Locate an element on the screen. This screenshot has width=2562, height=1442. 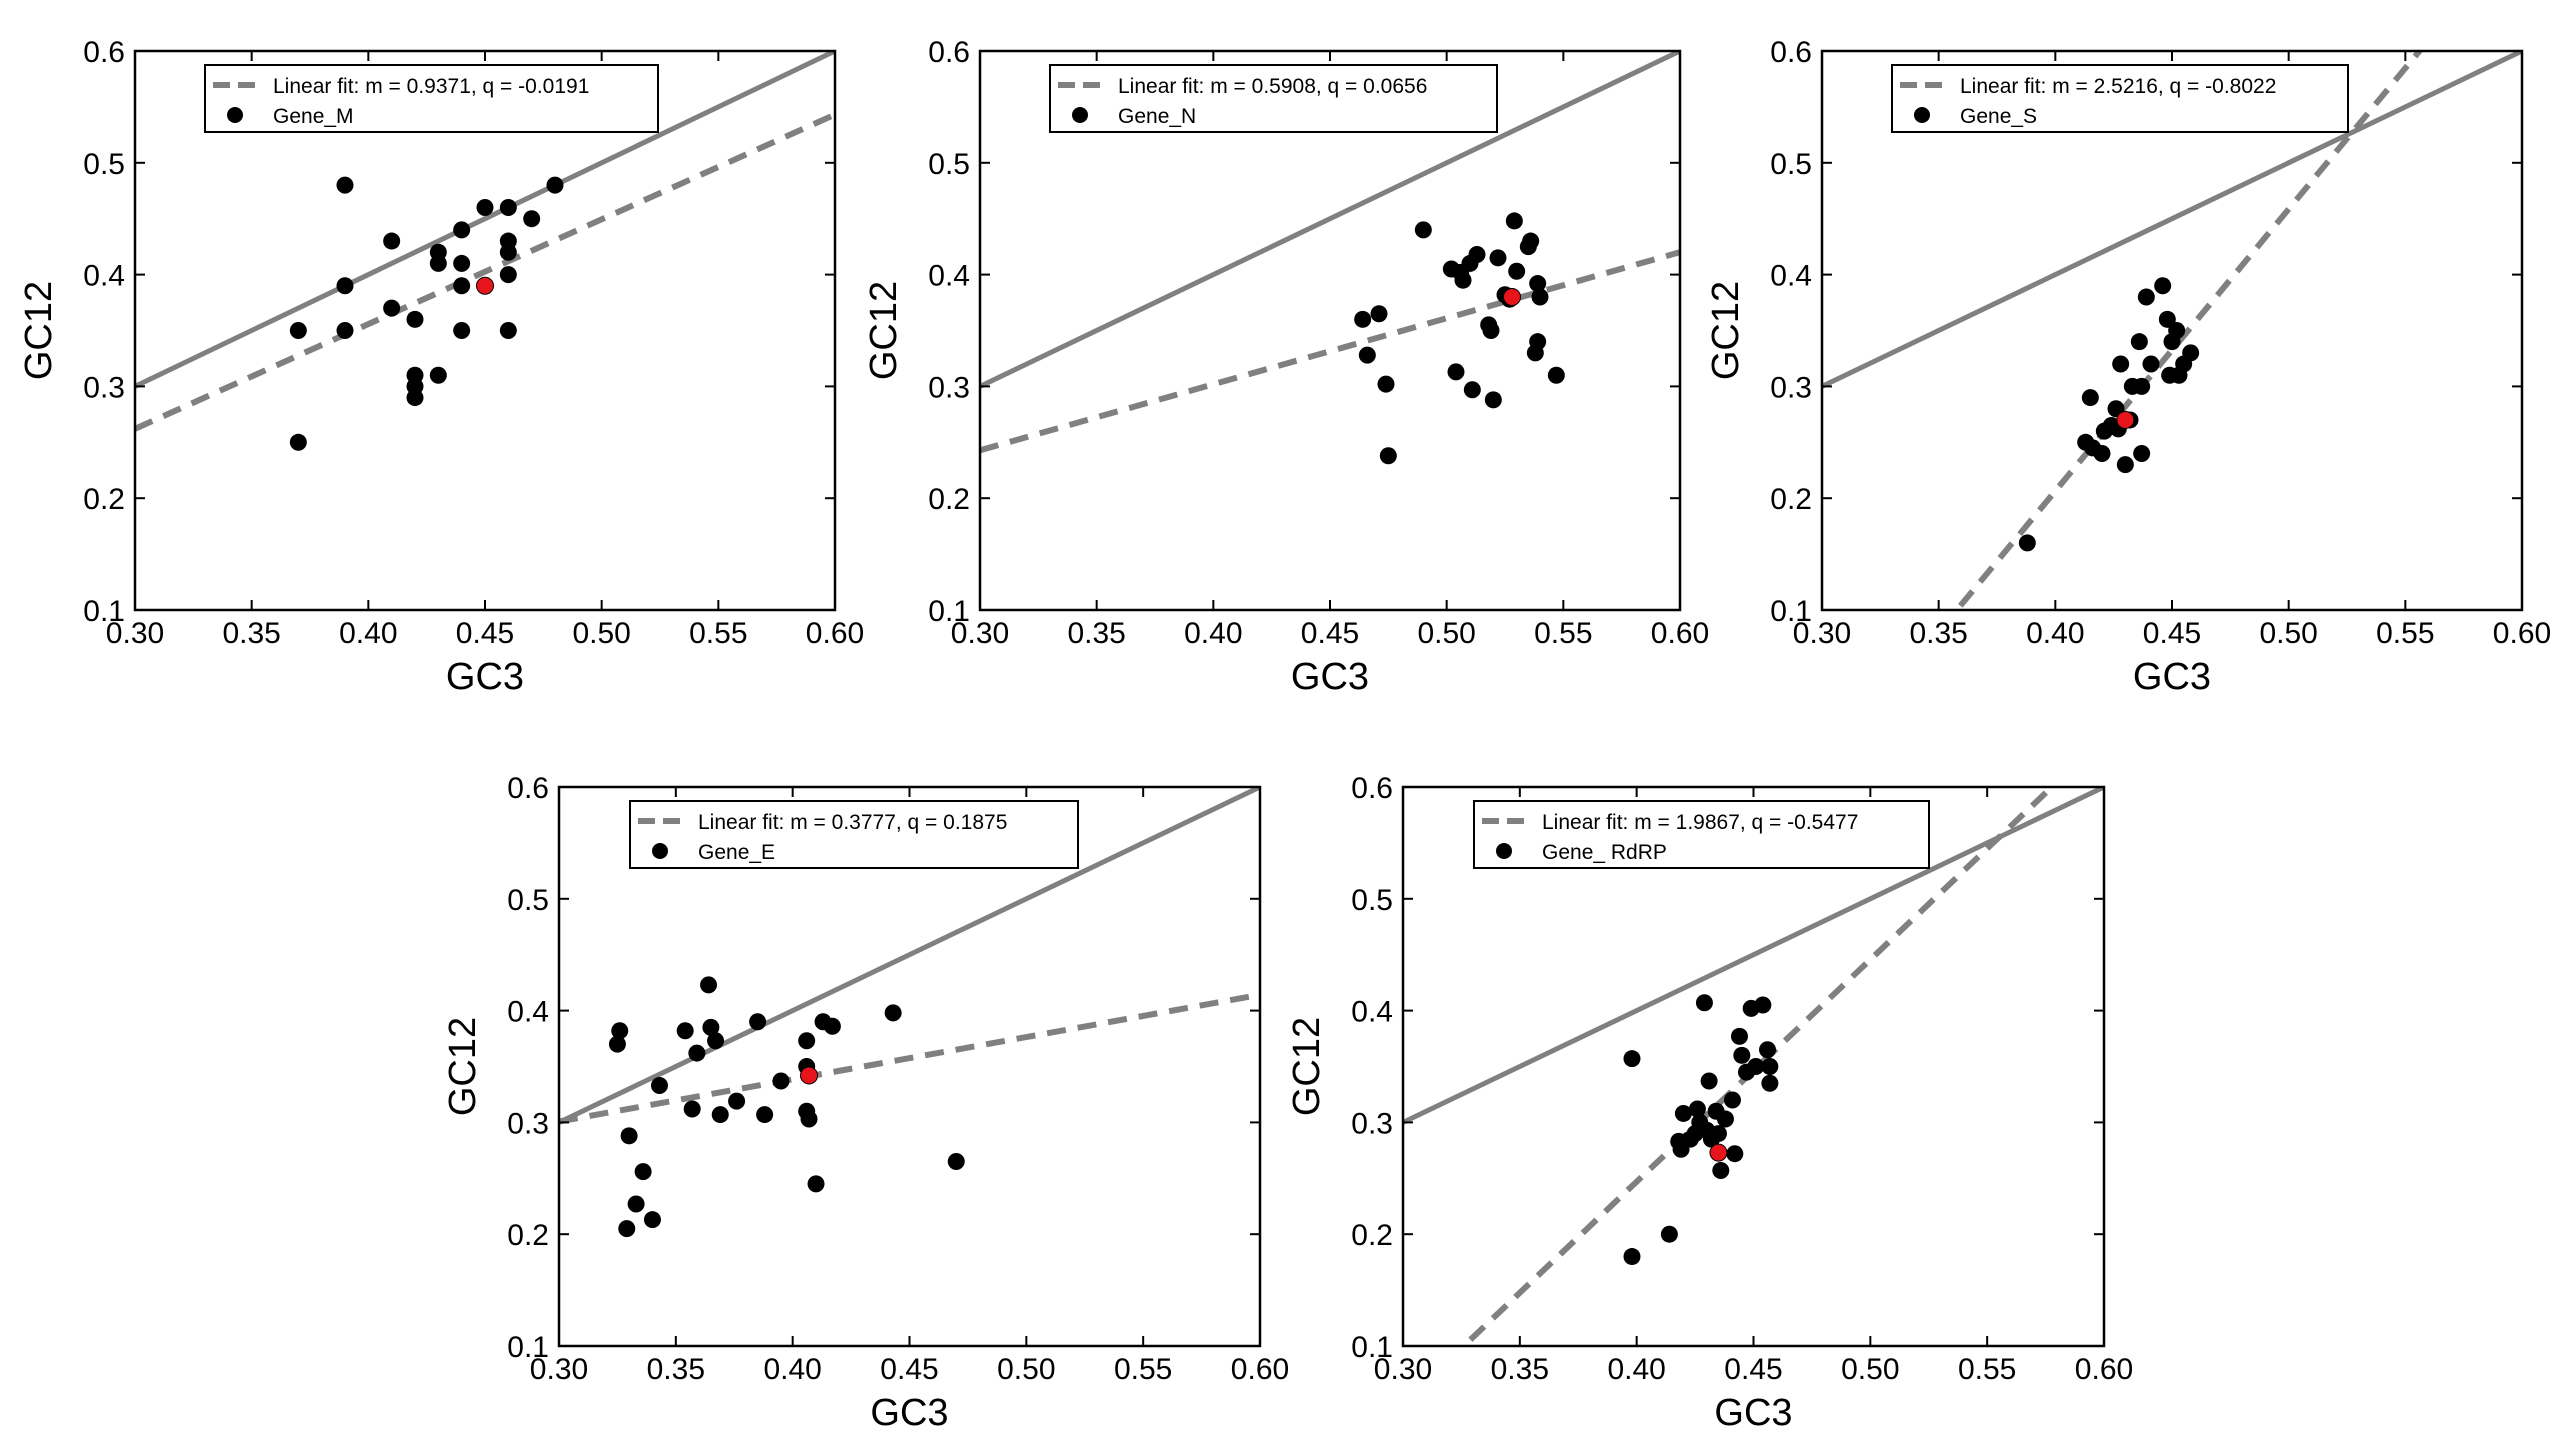
y-axis: 0.1 0.2 0.3 0.4 0.5 0.6 is located at coordinates (883, 1068).